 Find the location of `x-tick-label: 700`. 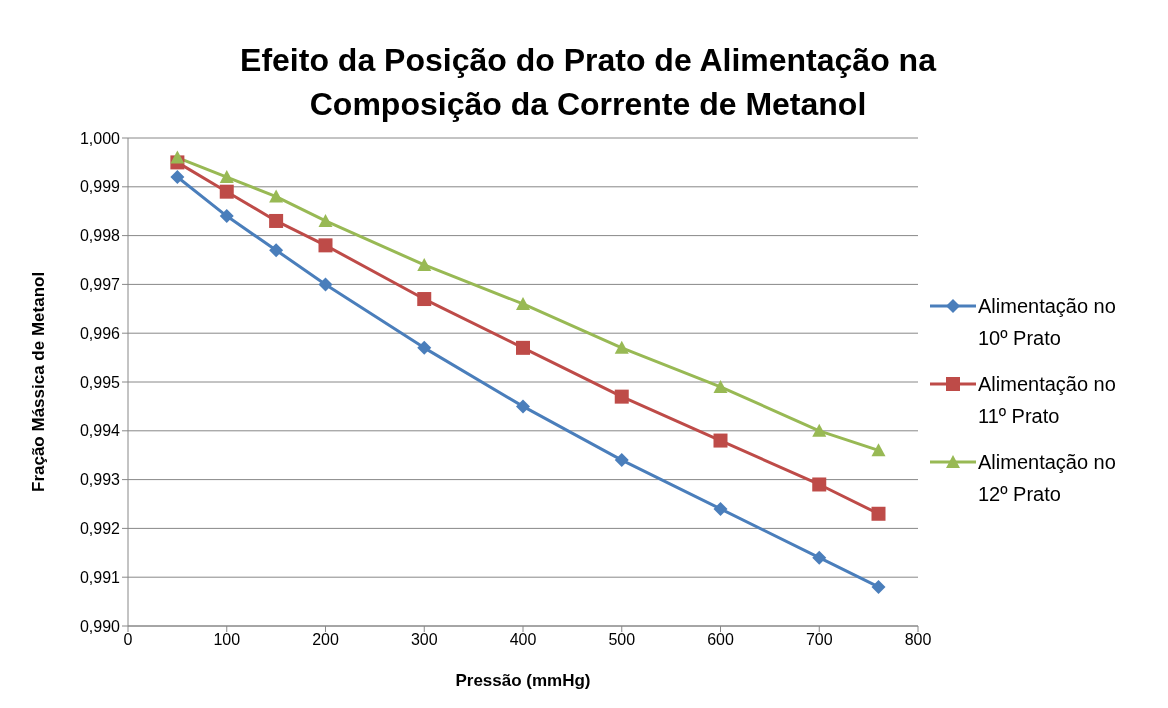

x-tick-label: 700 is located at coordinates (819, 640).